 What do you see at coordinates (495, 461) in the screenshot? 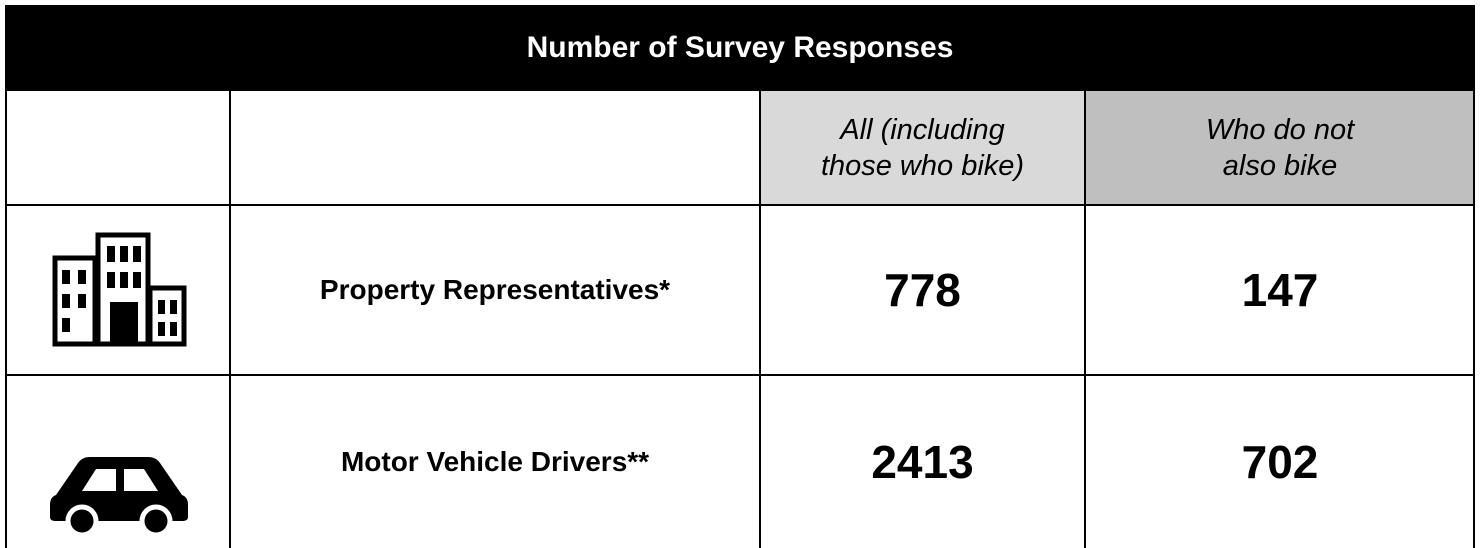
I see `row-label: Motor Vehicle Drivers**` at bounding box center [495, 461].